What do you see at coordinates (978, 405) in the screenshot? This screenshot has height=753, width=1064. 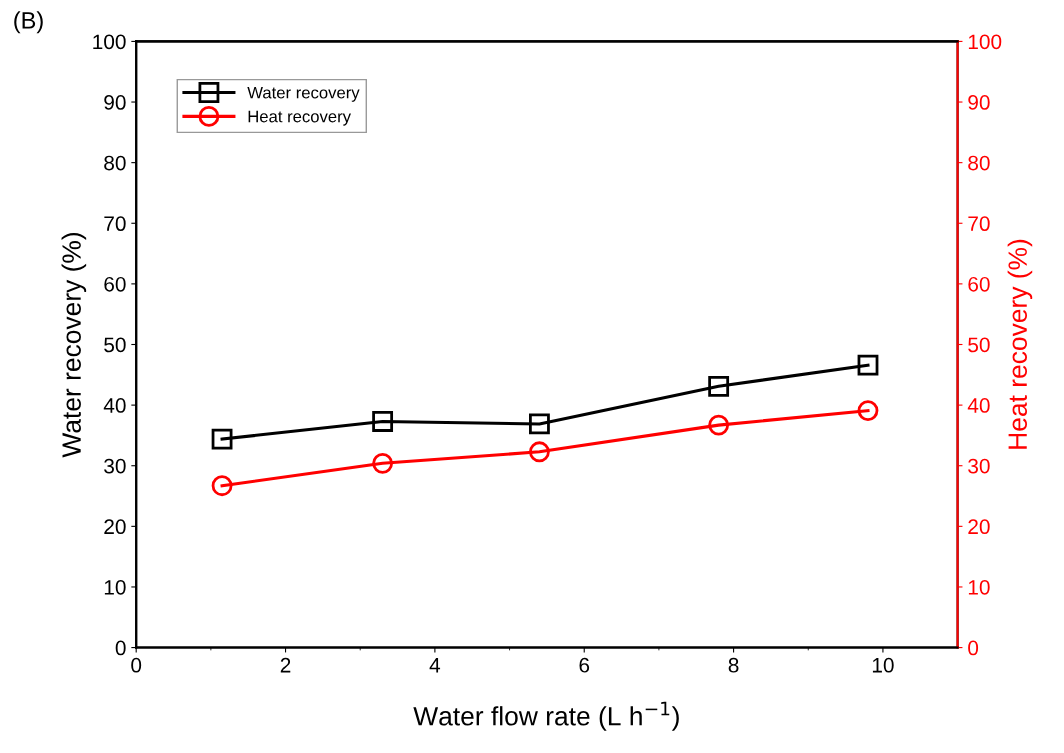 I see `y2-tick-label: 40` at bounding box center [978, 405].